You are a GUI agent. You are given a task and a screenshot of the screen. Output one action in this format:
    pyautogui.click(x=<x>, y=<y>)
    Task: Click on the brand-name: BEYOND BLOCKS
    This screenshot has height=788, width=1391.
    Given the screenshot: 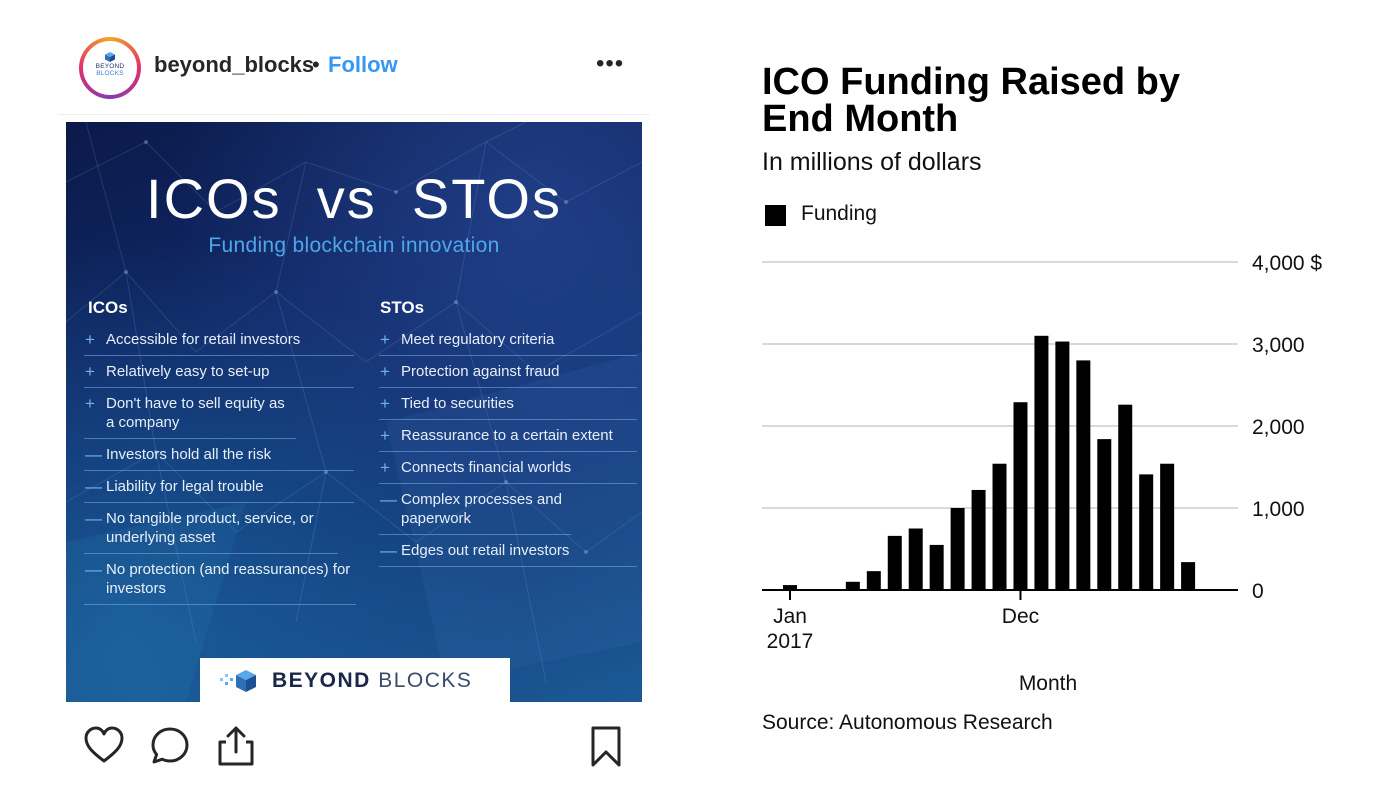 What is the action you would take?
    pyautogui.click(x=372, y=681)
    